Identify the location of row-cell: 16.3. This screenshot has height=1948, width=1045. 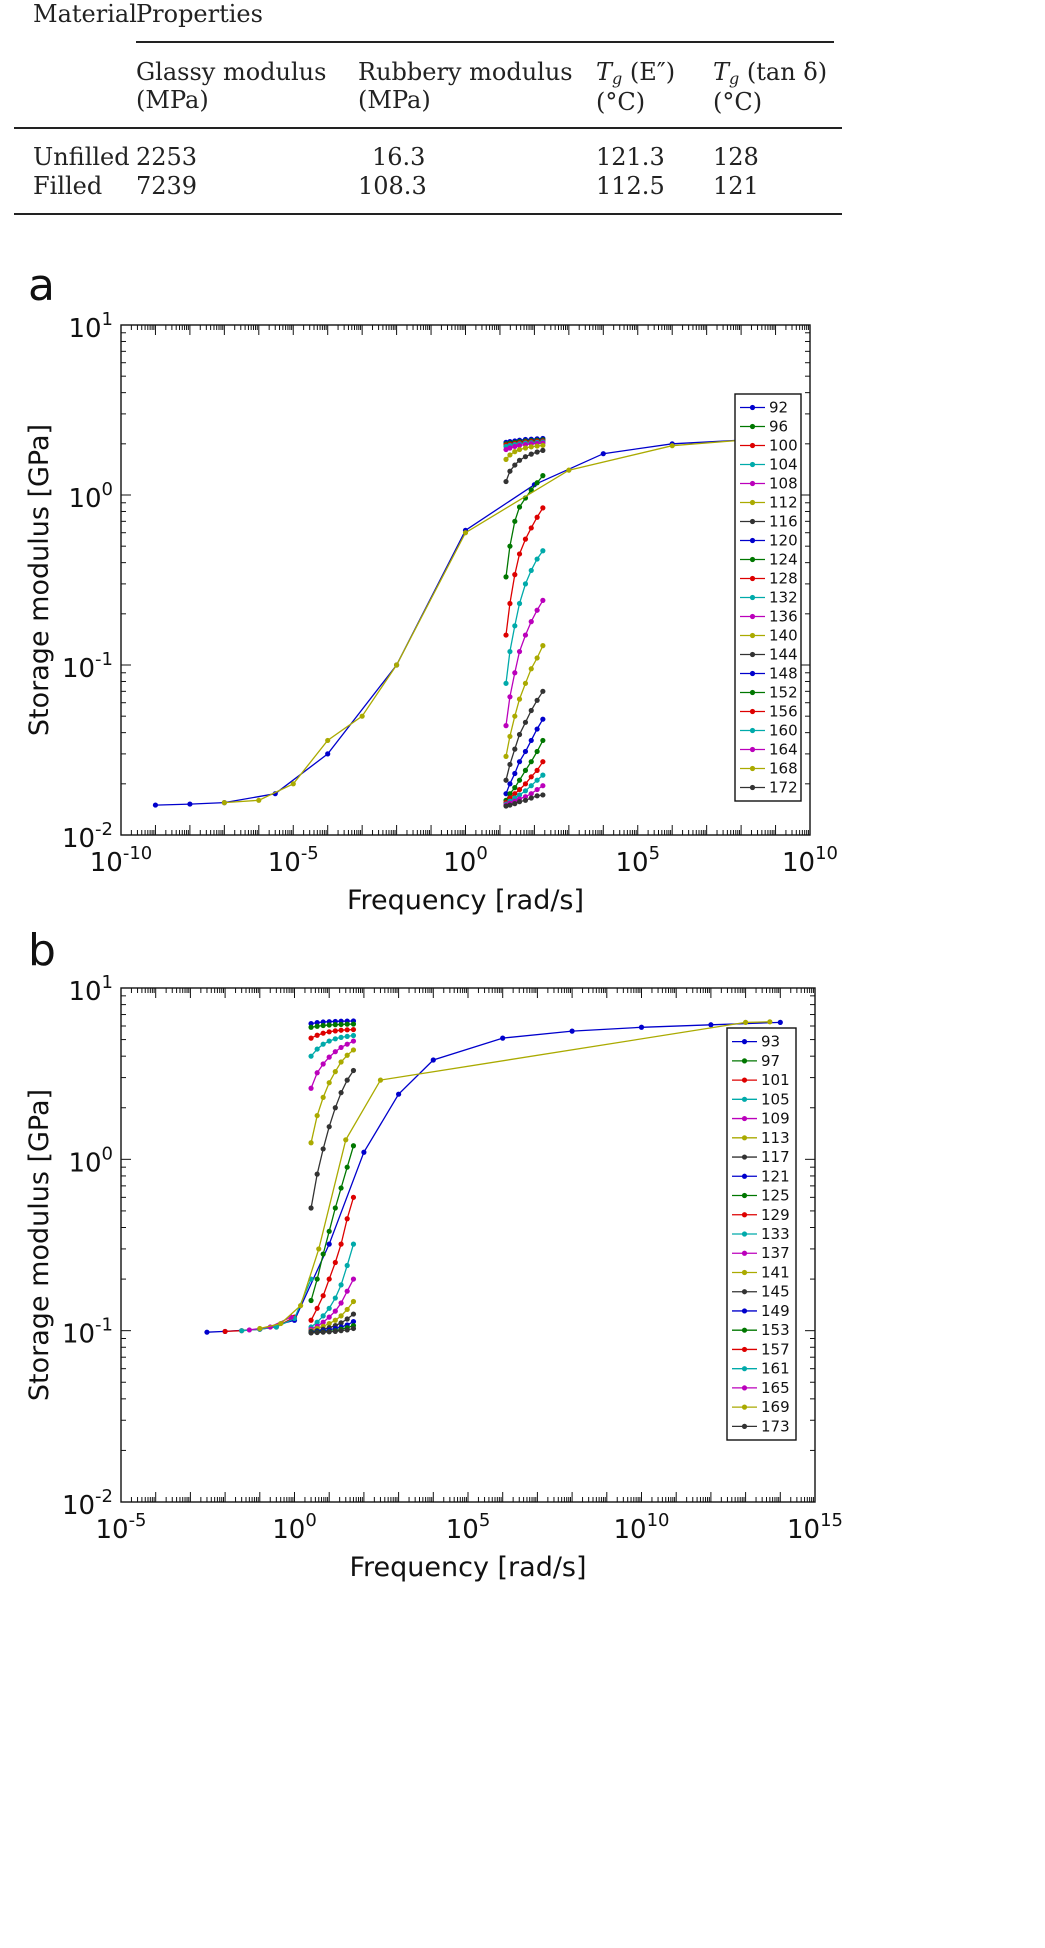
(399, 157).